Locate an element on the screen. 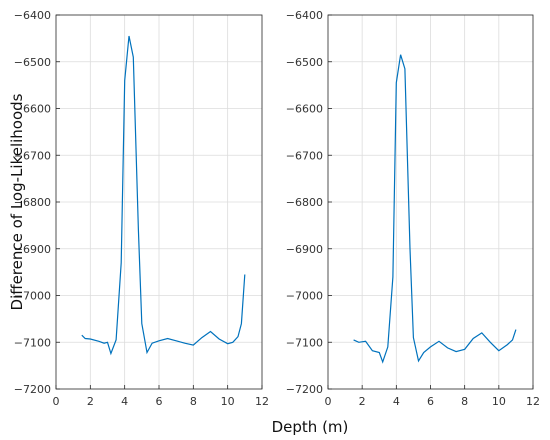  left-panel-y-tick-label: −6400 is located at coordinates (32, 15).